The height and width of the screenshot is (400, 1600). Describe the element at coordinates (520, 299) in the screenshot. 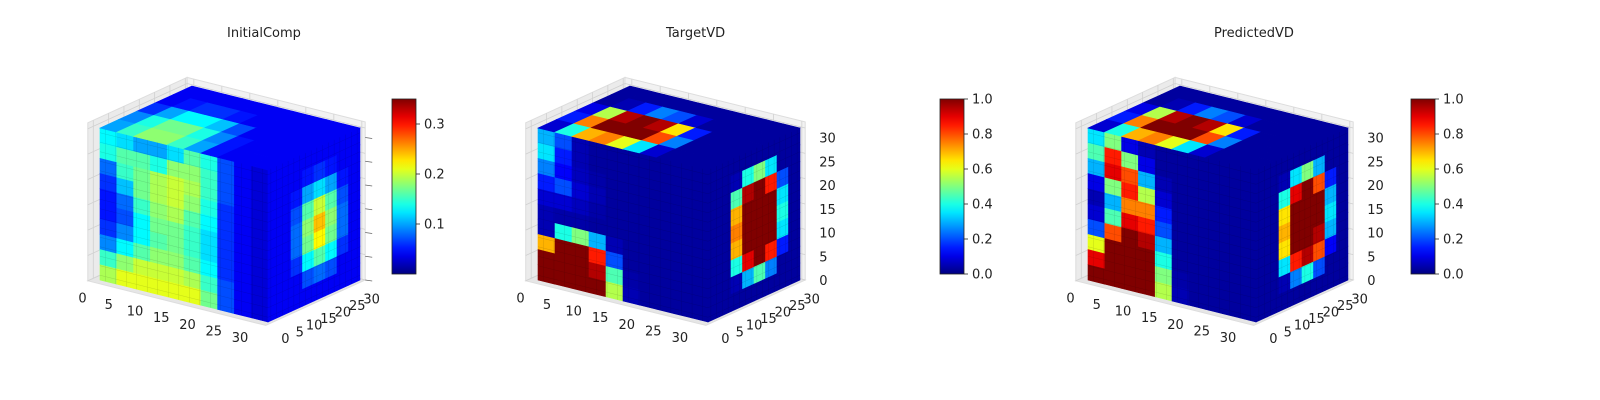

I see `x-tick-label: 0` at that location.